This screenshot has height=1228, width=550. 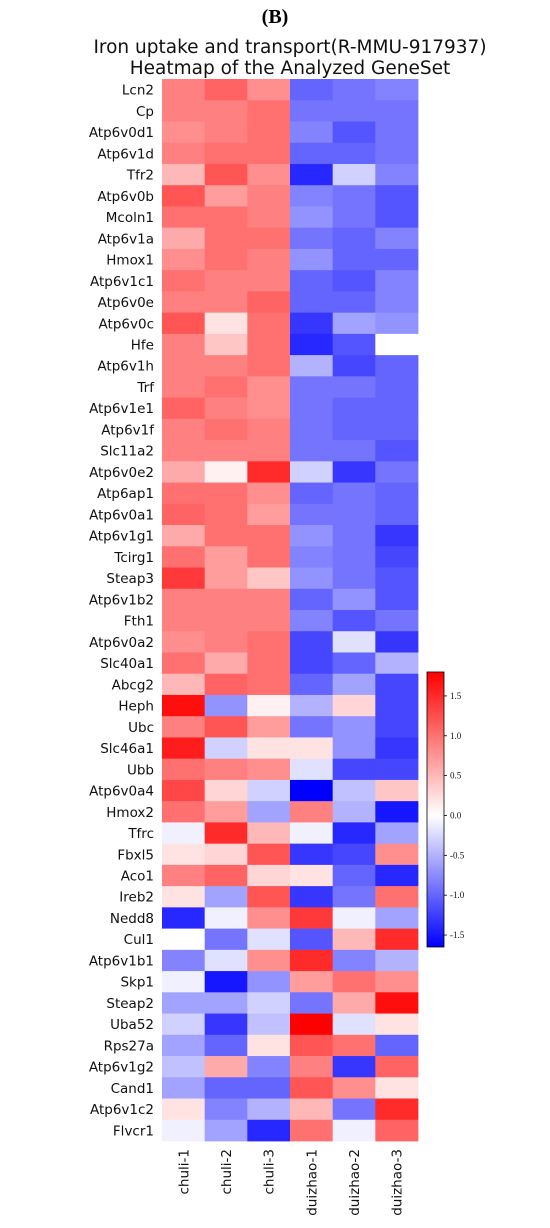 I want to click on row-label: Rps27a, so click(x=129, y=1046).